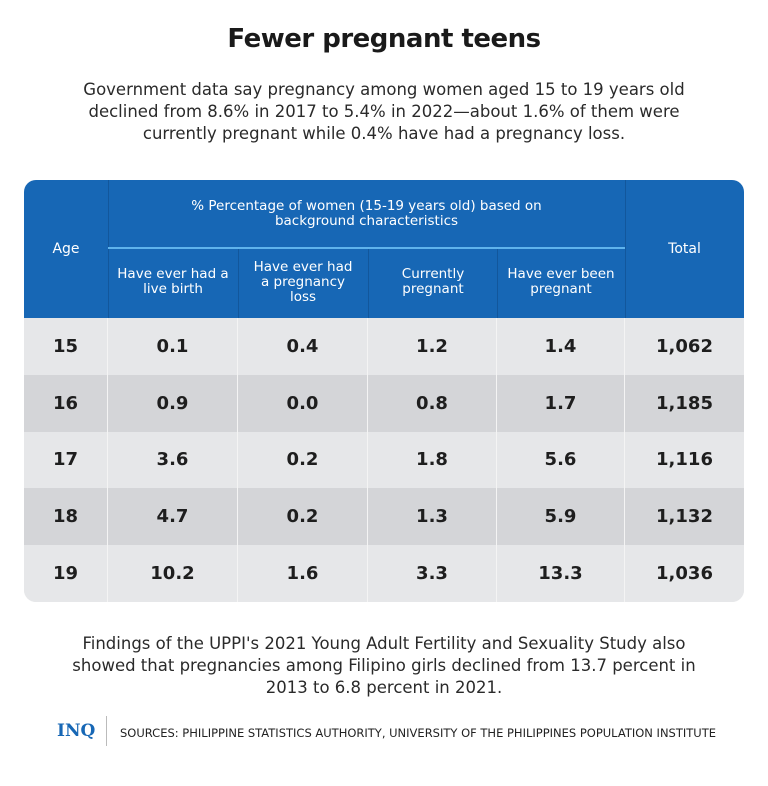 This screenshot has height=786, width=768. I want to click on cell-pregnancy-loss: 0.0, so click(303, 403).